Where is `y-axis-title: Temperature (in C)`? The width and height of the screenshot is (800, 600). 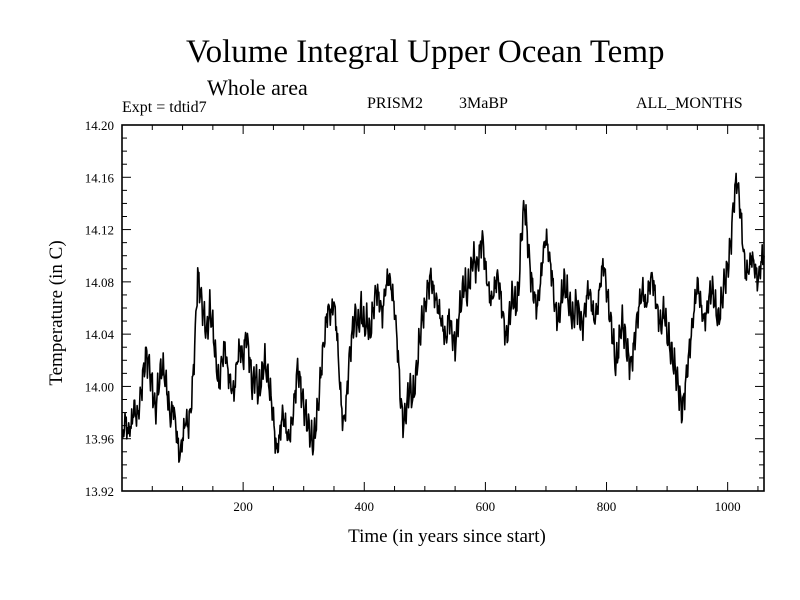
y-axis-title: Temperature (in C) is located at coordinates (56, 312).